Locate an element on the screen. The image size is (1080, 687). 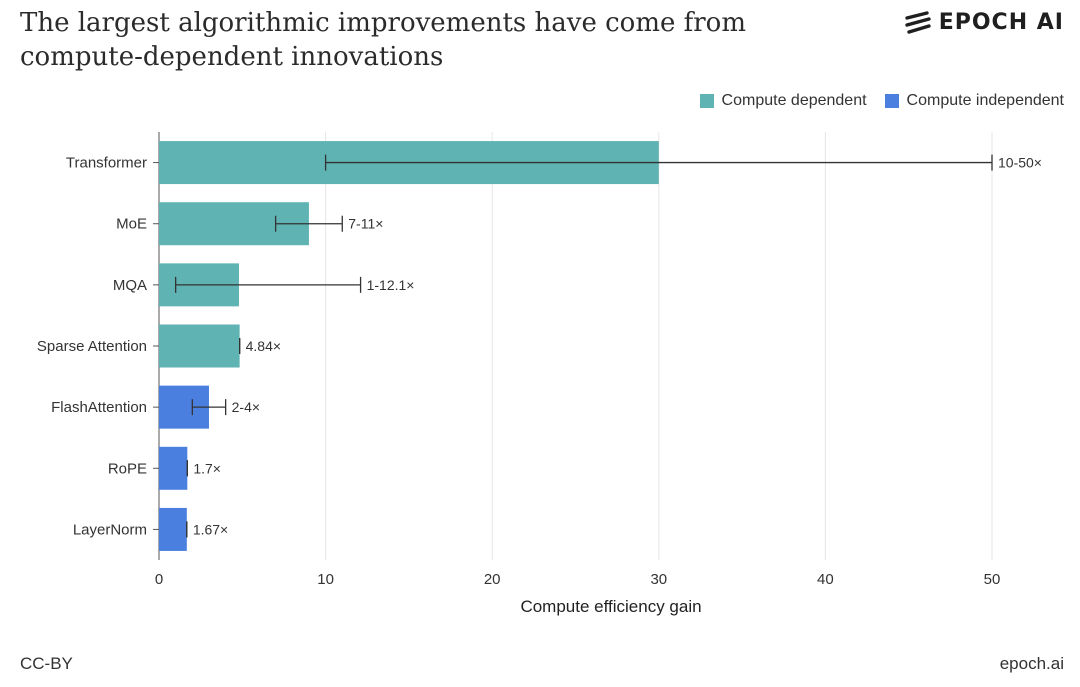
bar-value-label-transformer: 10-50× is located at coordinates (1020, 163).